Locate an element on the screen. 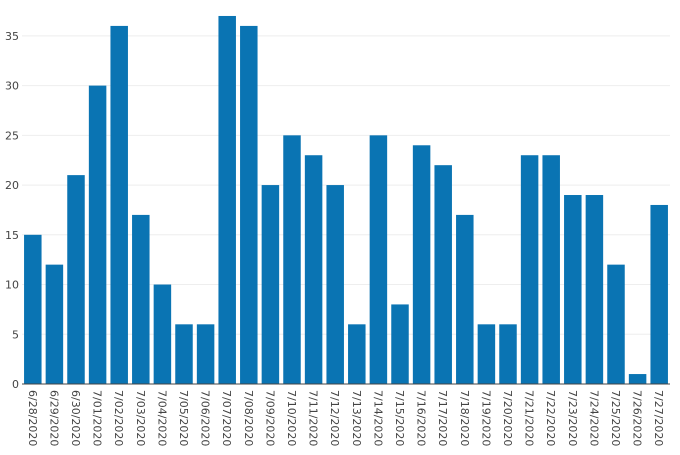 This screenshot has height=455, width=680. x-tick-label: 6/30/2020 is located at coordinates (75, 418).